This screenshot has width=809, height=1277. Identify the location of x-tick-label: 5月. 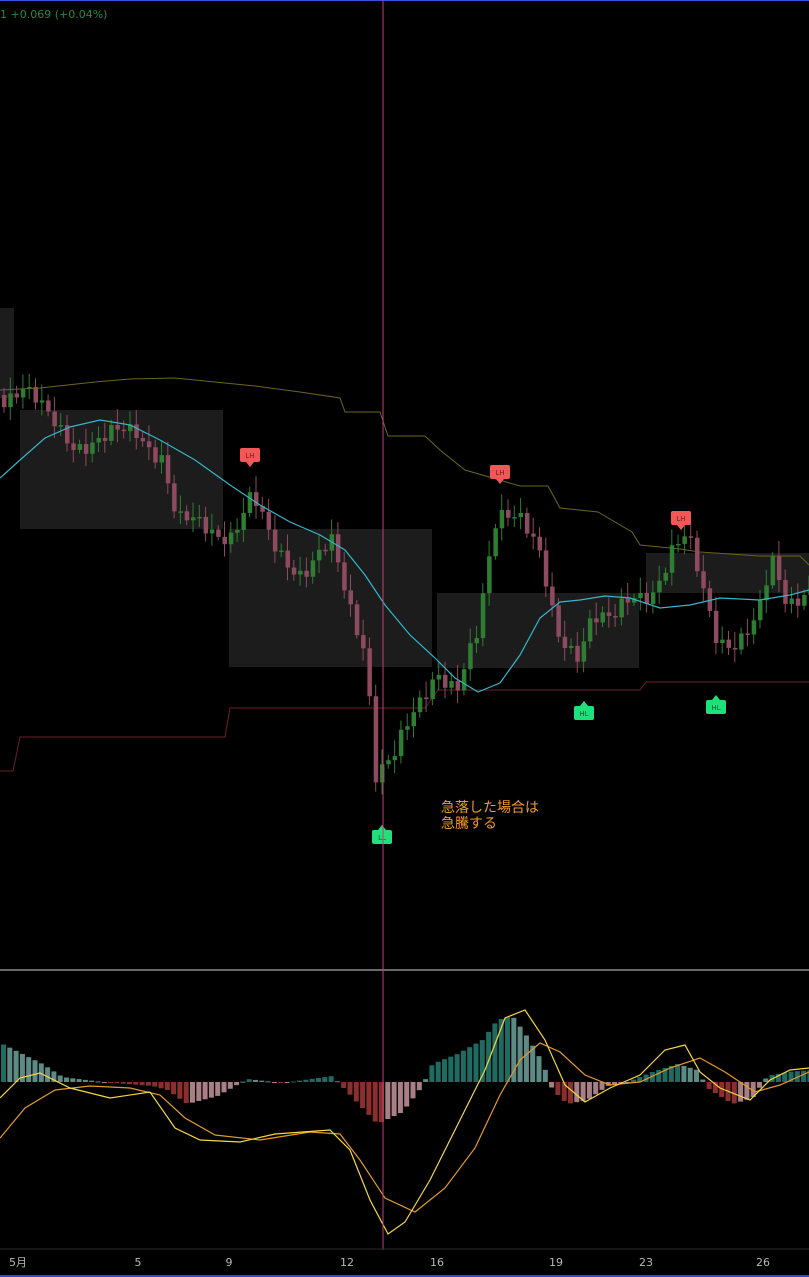
(18, 1262).